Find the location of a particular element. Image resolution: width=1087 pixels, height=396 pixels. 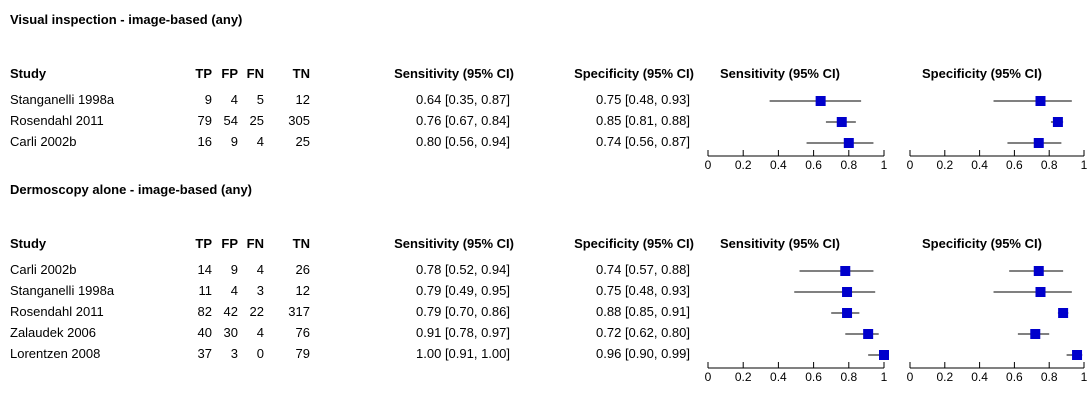

fp-value: 54 is located at coordinates (230, 120).